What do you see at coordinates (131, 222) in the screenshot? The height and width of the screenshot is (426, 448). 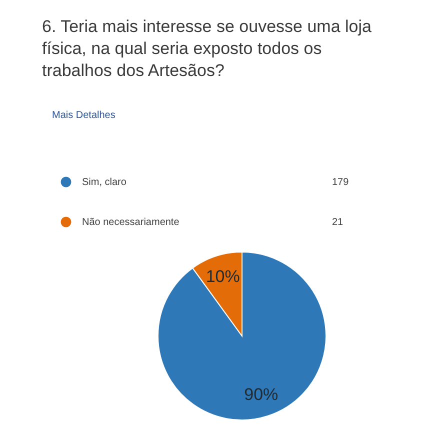 I see `legend-label: Não necessariamente` at bounding box center [131, 222].